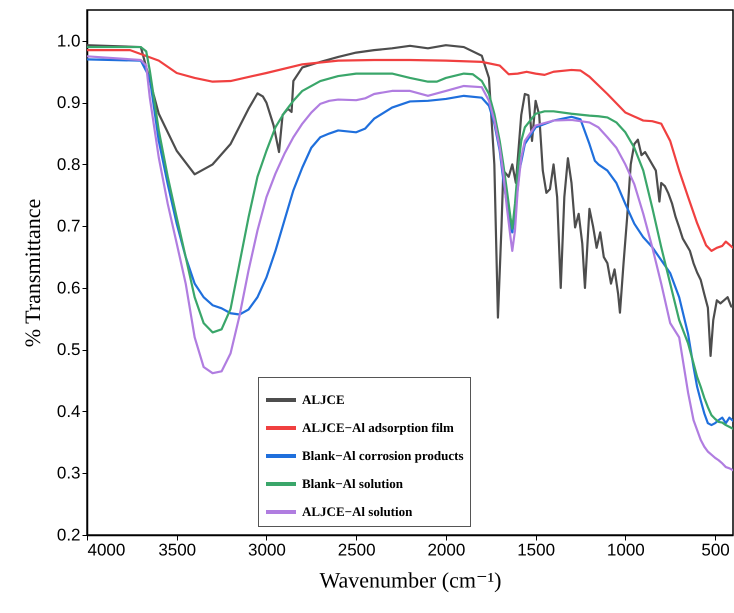  I want to click on x-tick-label: 3500, so click(177, 550).